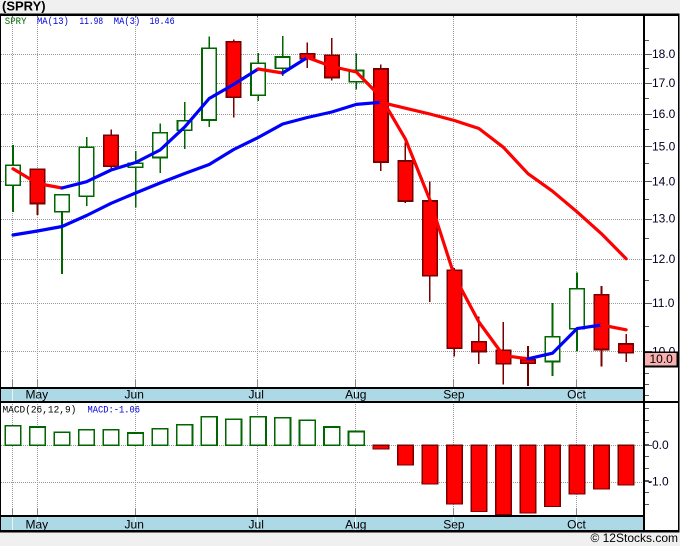 The height and width of the screenshot is (546, 680). Describe the element at coordinates (664, 83) in the screenshot. I see `svg-text: 17.0` at that location.